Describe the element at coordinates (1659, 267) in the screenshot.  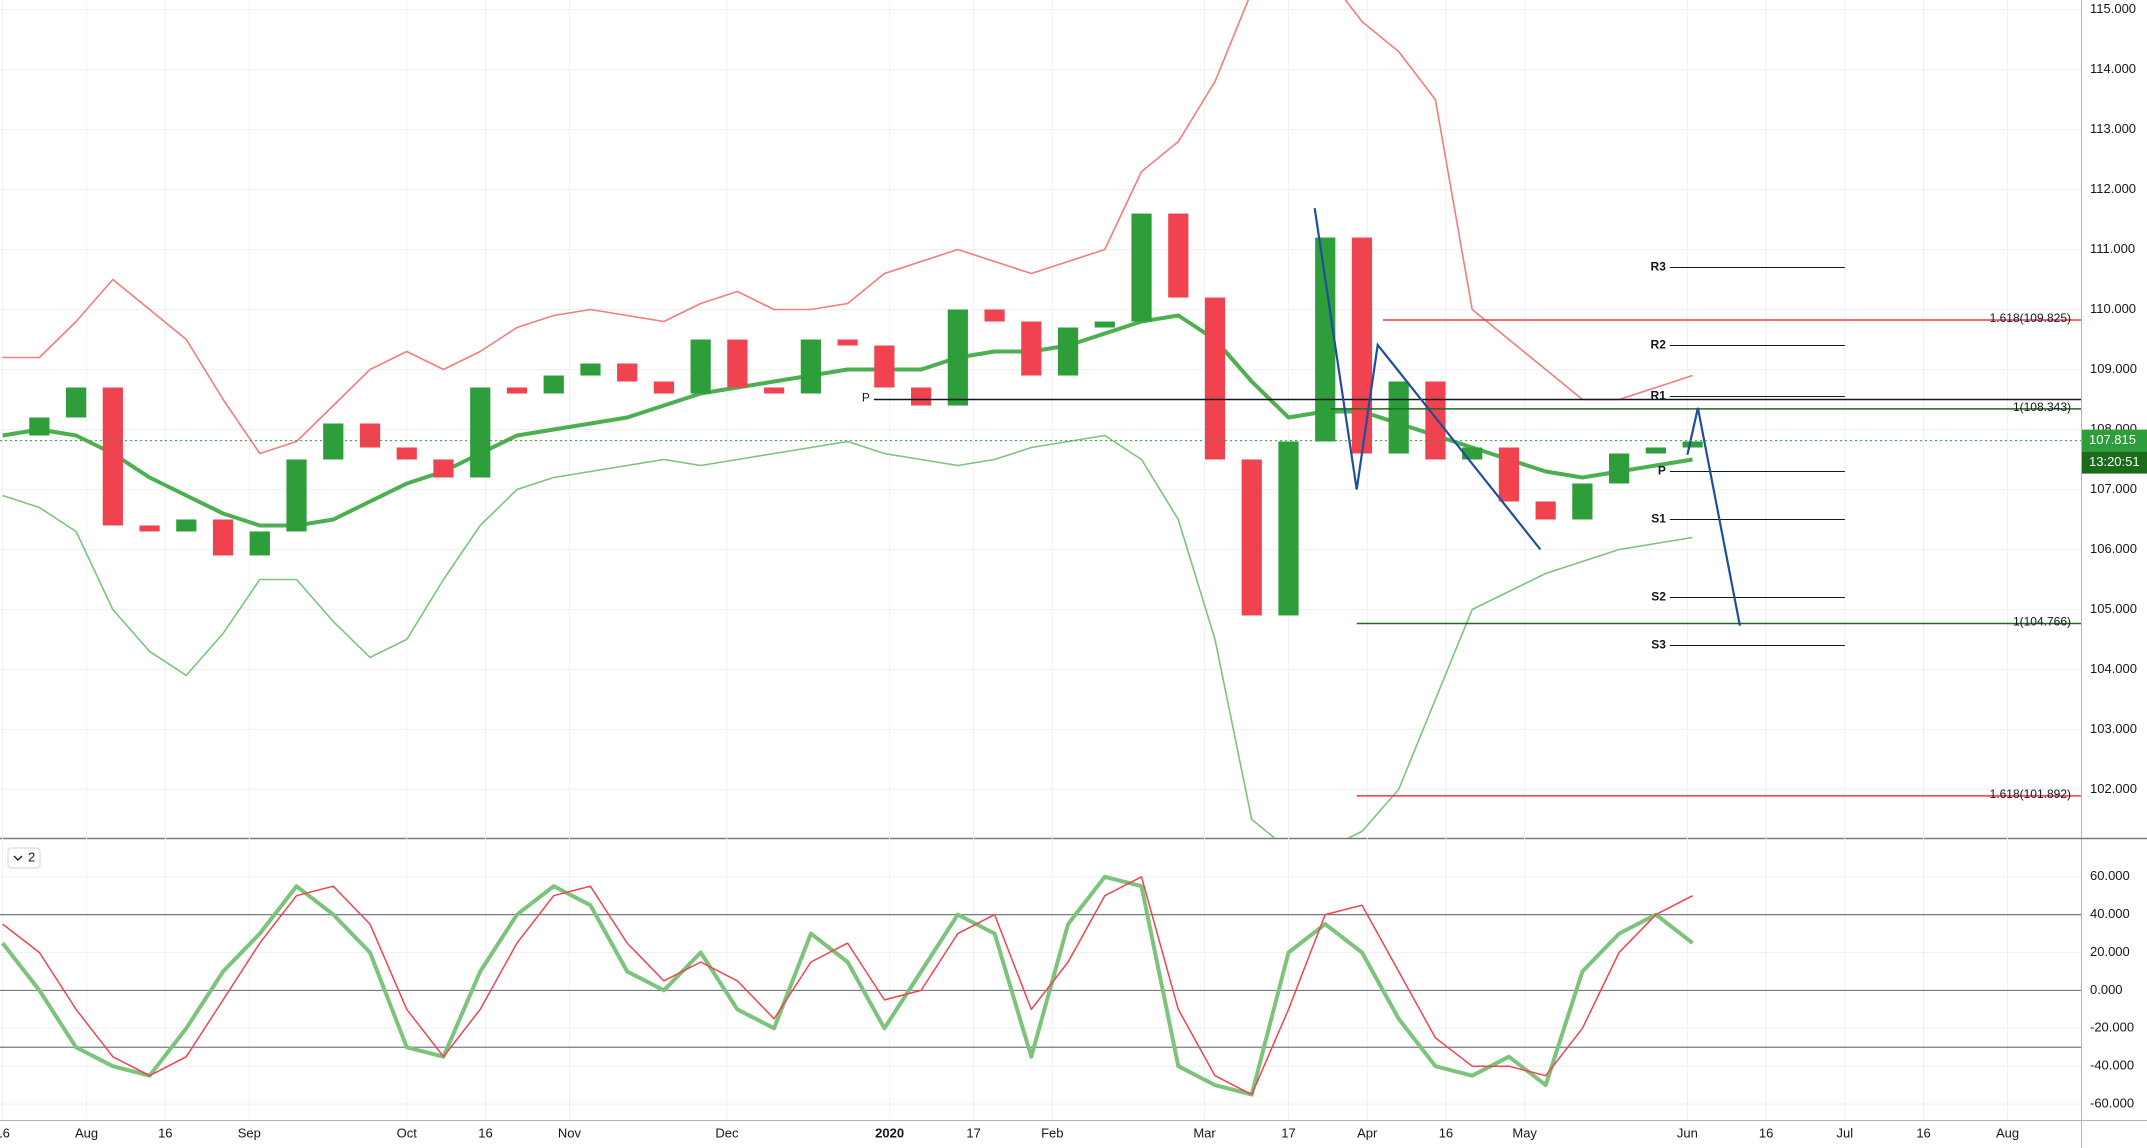
I see `pivot-label: R3` at that location.